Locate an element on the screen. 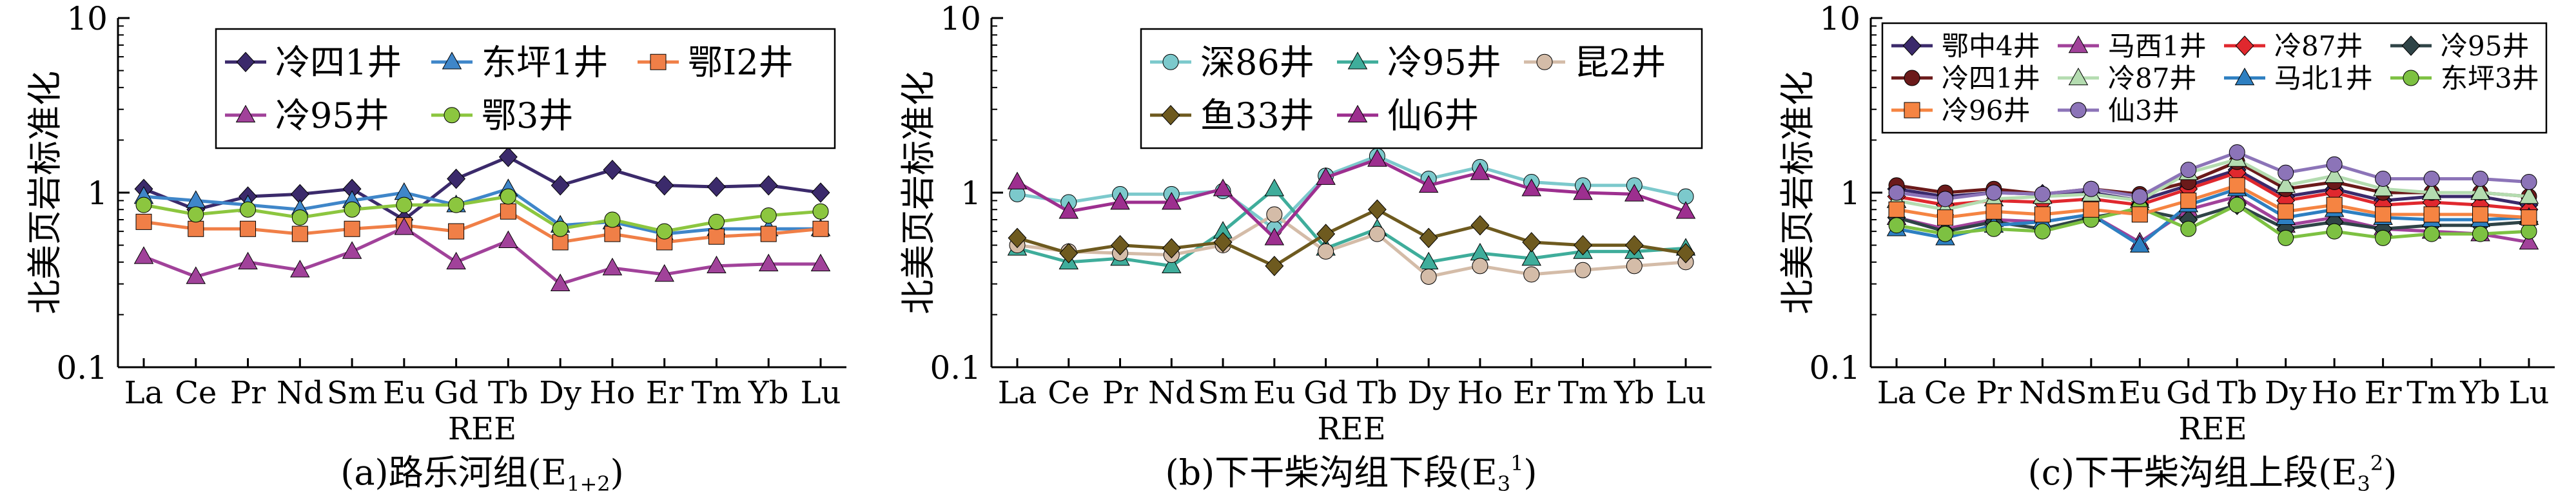  legend-item: 马西1井 is located at coordinates (2132, 46).